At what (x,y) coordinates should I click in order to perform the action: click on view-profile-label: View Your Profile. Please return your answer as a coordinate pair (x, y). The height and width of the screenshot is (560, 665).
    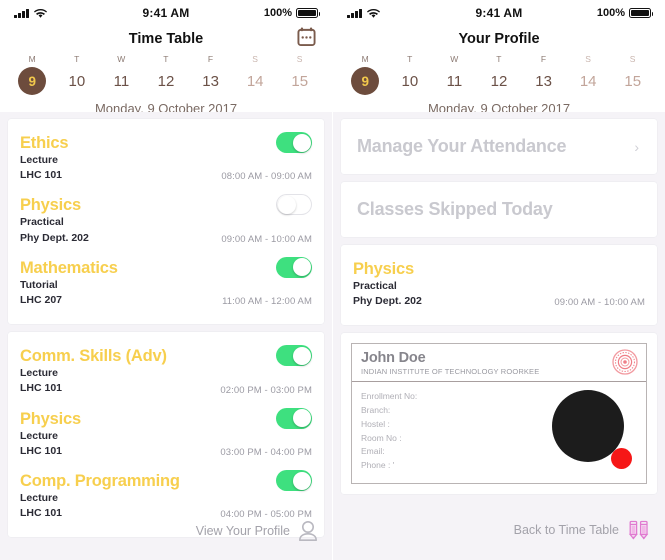
    Looking at the image, I should click on (242, 531).